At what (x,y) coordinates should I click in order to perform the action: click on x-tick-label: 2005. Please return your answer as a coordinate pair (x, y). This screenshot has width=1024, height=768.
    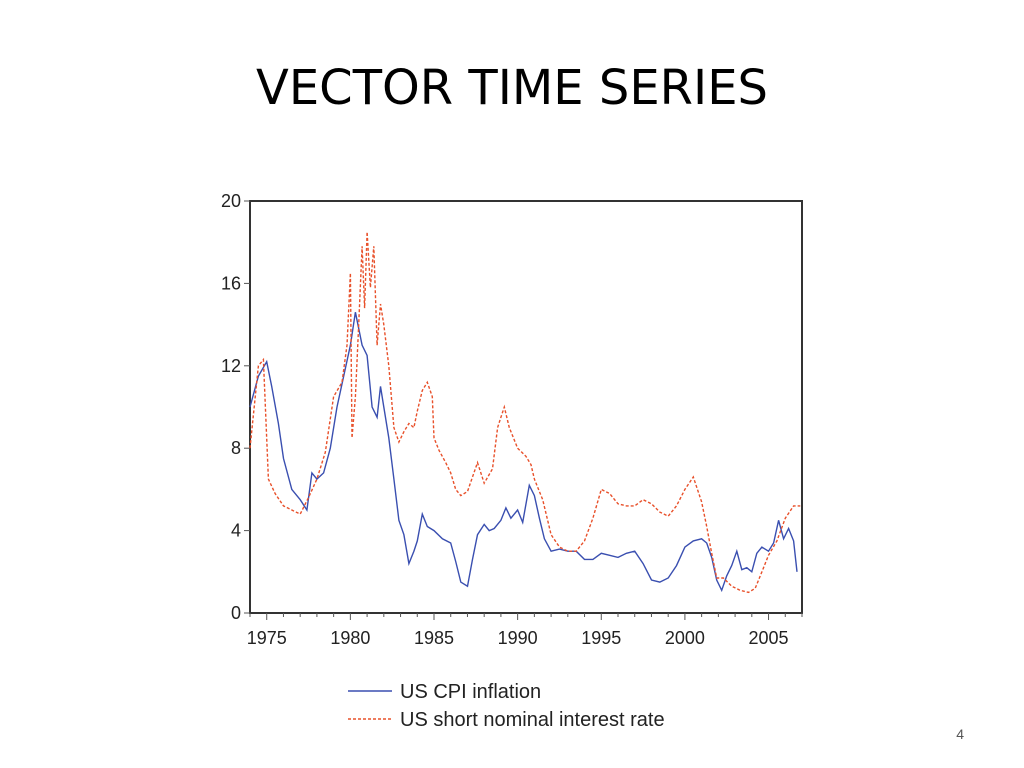
    Looking at the image, I should click on (769, 638).